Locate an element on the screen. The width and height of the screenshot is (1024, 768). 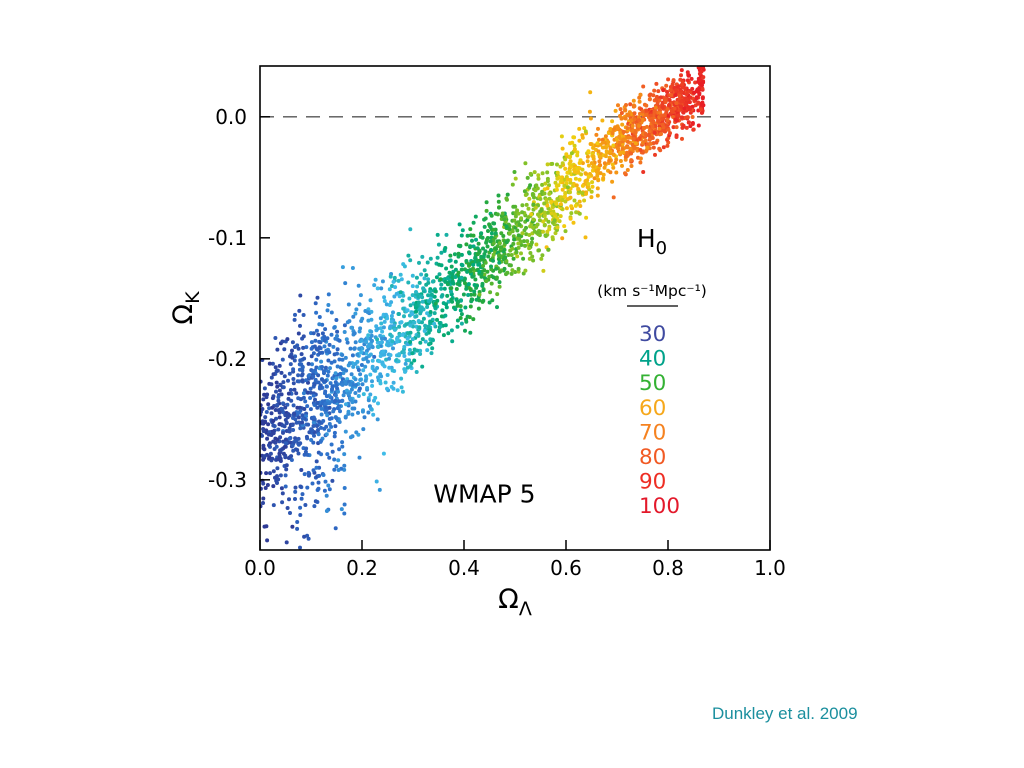
x-axis-label: ΩΛ is located at coordinates (515, 602).